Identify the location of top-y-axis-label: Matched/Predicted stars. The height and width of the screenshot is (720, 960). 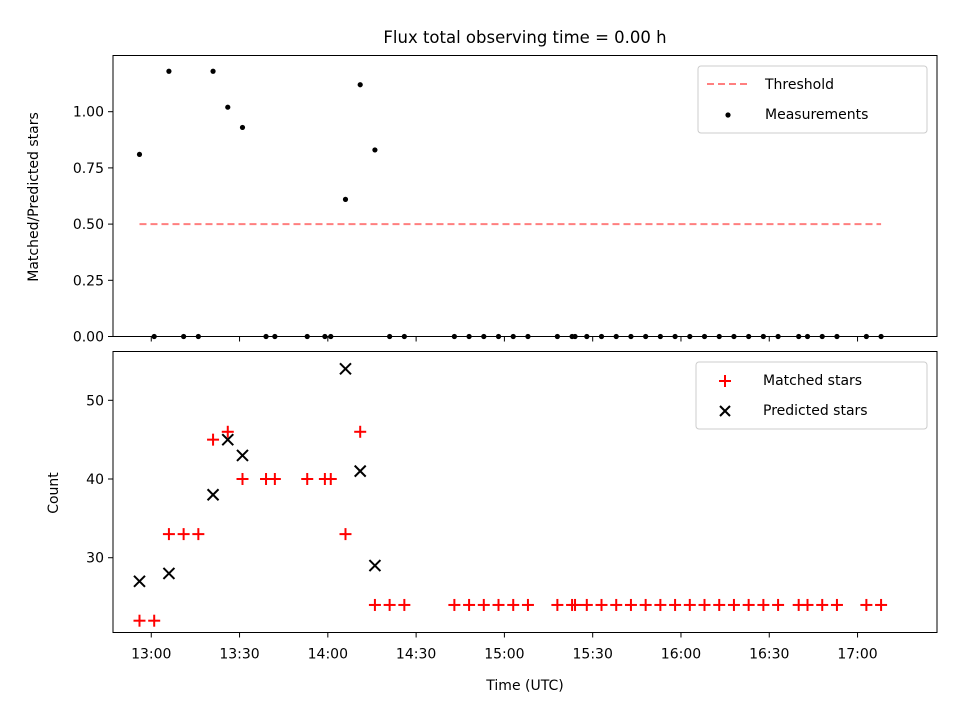
(34, 197).